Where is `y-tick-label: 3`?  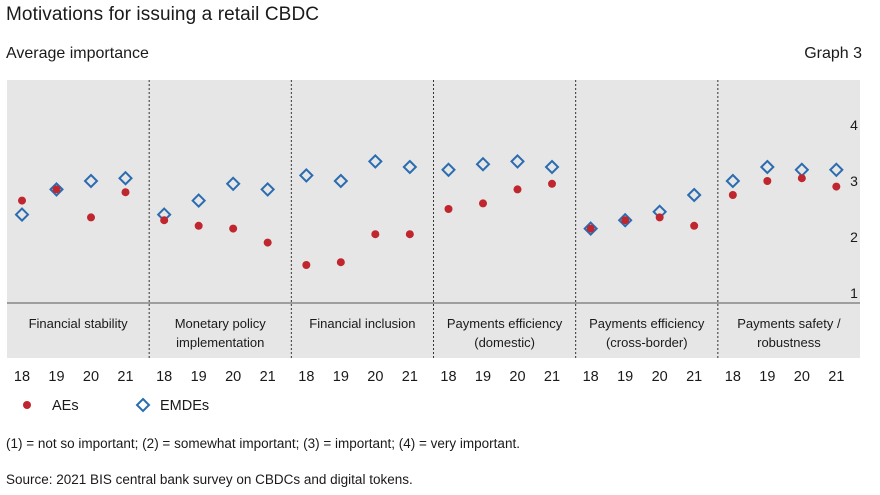 y-tick-label: 3 is located at coordinates (854, 181).